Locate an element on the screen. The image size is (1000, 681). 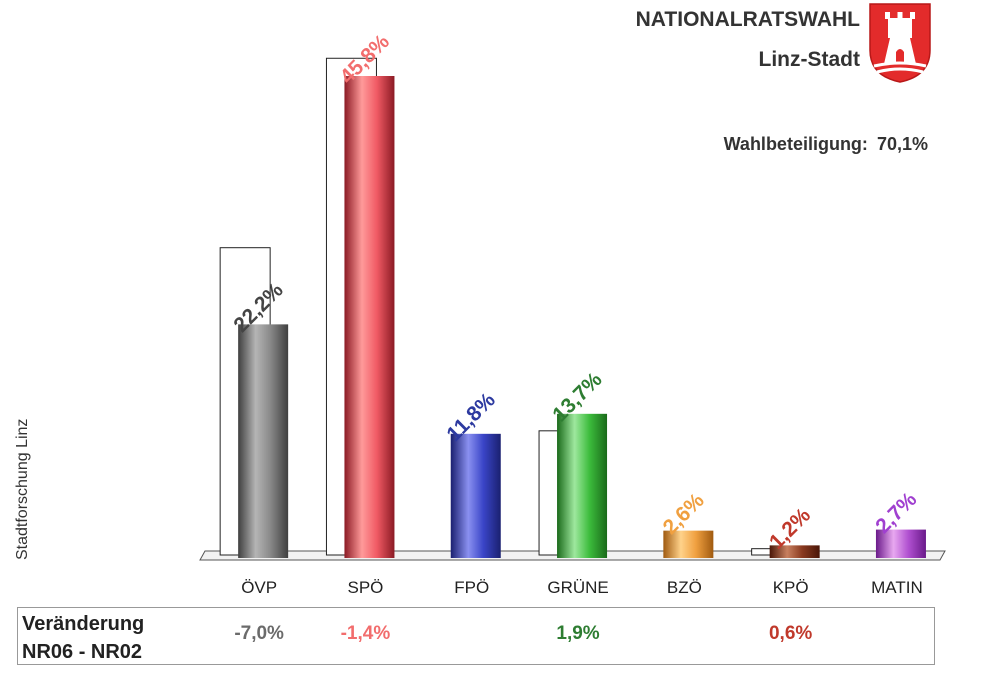
chart-subtitle: Linz-Stadt is located at coordinates (809, 59).